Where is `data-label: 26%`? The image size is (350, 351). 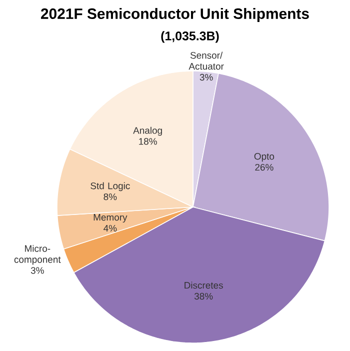
data-label: 26% is located at coordinates (264, 167).